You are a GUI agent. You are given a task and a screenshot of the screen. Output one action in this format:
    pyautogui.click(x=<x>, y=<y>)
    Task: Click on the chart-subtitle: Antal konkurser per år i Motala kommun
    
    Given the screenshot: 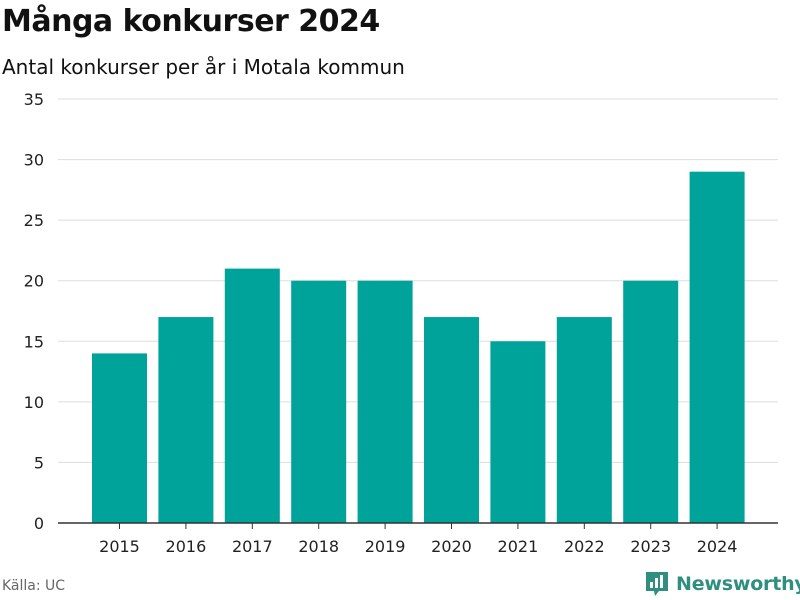 What is the action you would take?
    pyautogui.click(x=203, y=67)
    